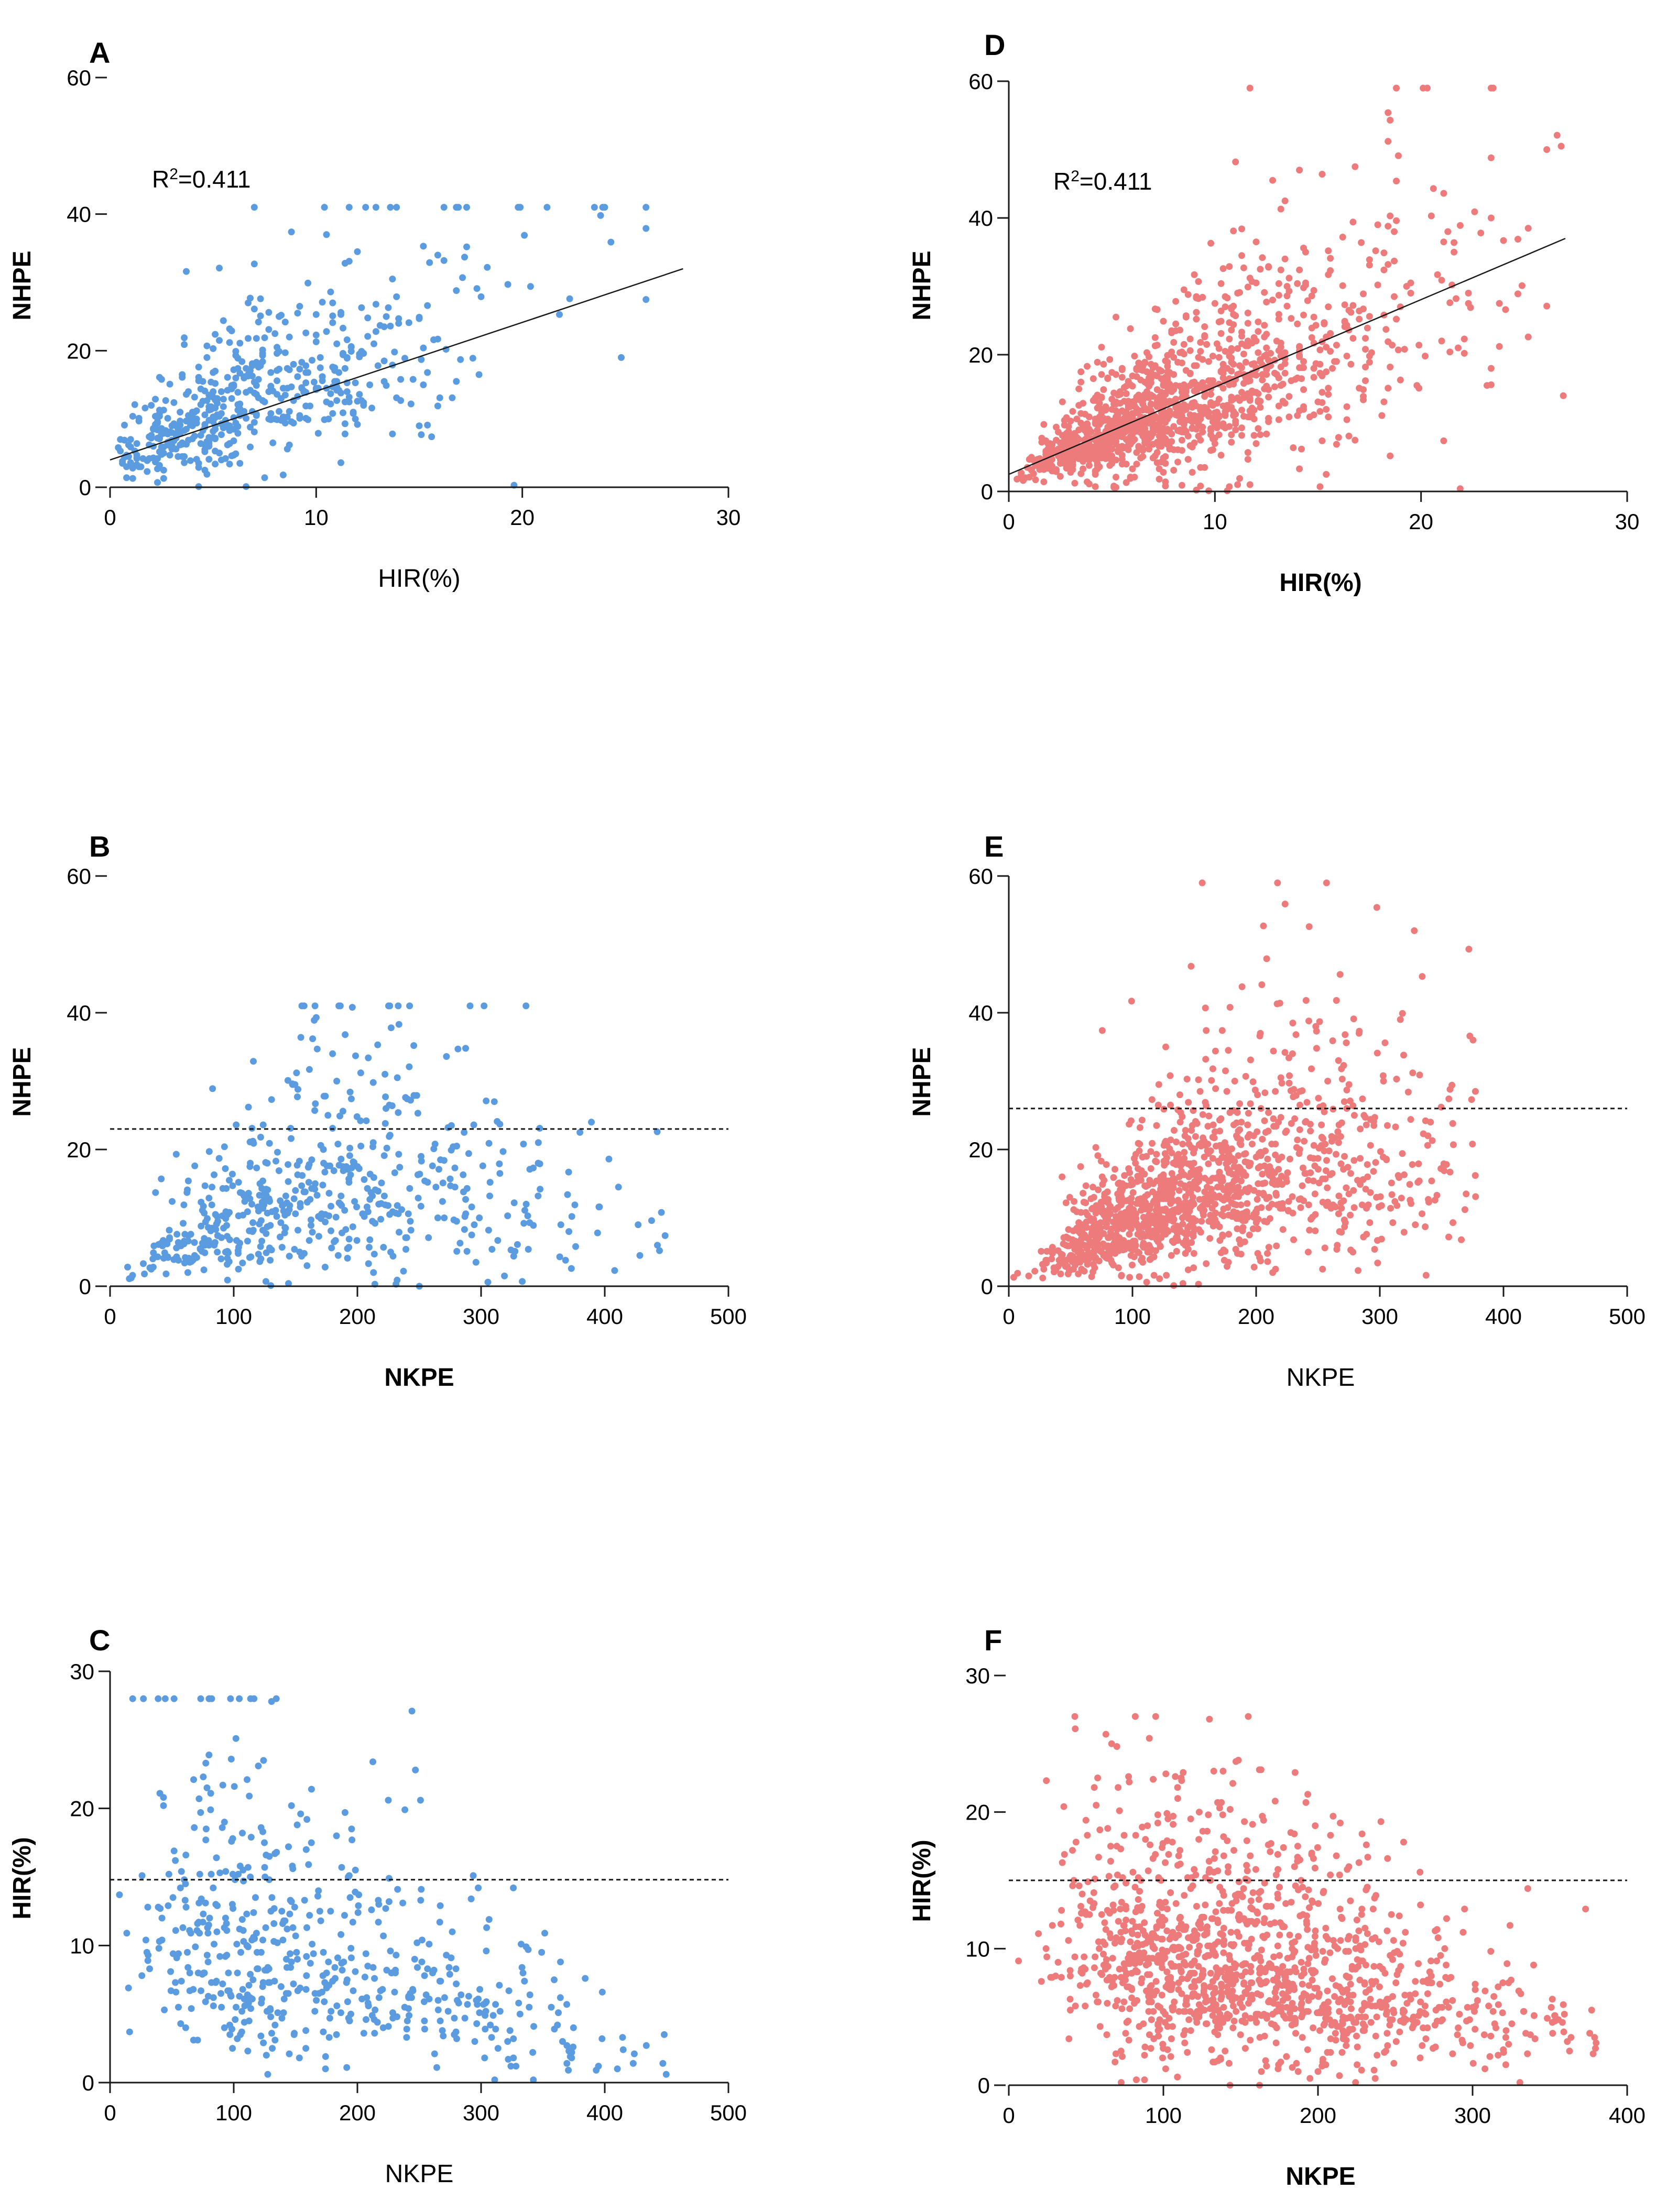 Image resolution: width=1678 pixels, height=2212 pixels. What do you see at coordinates (1103, 182) in the screenshot?
I see `panel-d-r2-annotation: R2=0.411` at bounding box center [1103, 182].